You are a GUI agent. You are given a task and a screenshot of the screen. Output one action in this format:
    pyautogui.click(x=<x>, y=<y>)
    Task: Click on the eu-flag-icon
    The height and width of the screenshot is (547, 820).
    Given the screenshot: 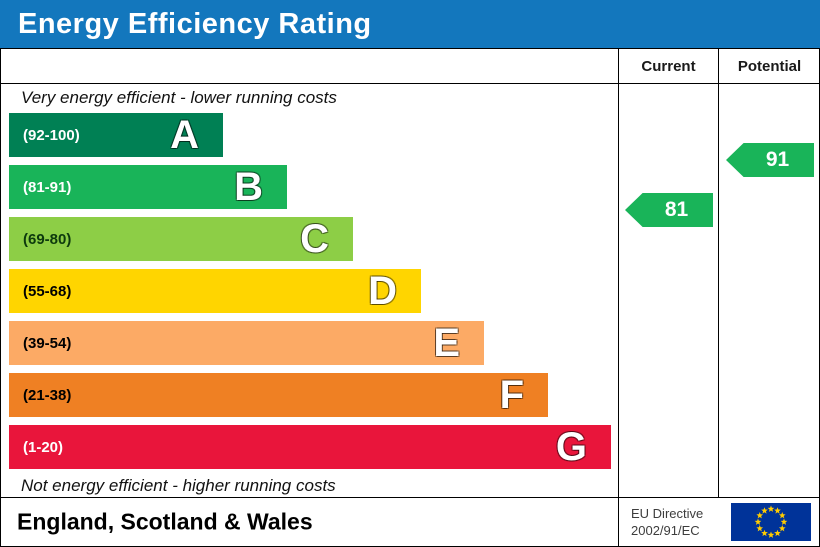 What is the action you would take?
    pyautogui.click(x=771, y=522)
    